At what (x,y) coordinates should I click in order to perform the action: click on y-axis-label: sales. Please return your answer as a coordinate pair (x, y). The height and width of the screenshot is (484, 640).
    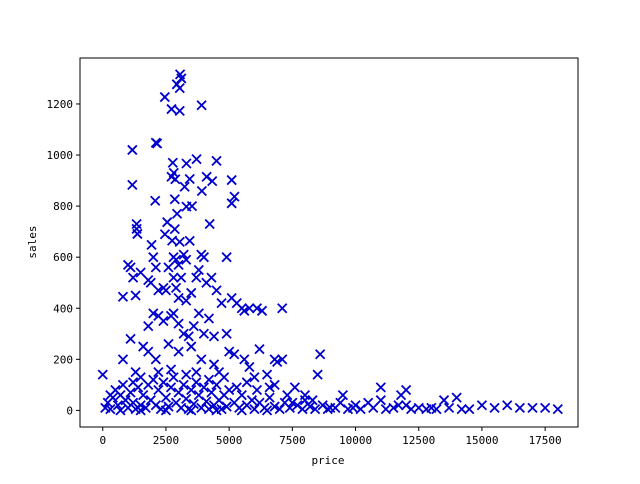
    Looking at the image, I should click on (32, 241).